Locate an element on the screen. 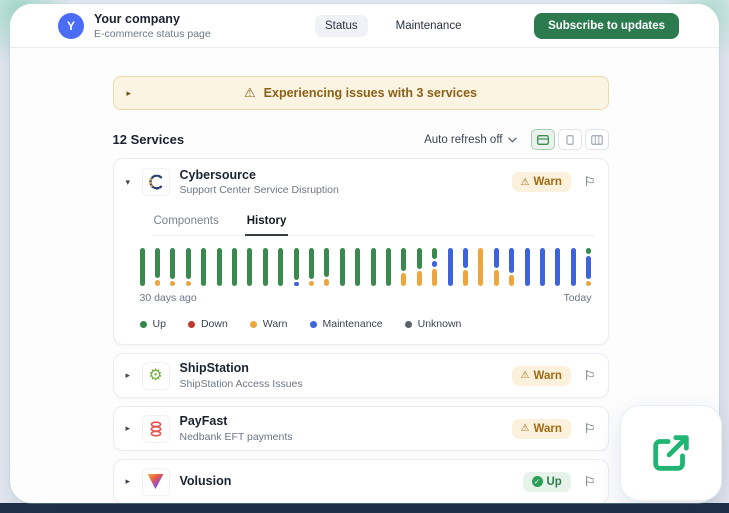 The width and height of the screenshot is (729, 513). status-badge: ✓ Up is located at coordinates (546, 481).